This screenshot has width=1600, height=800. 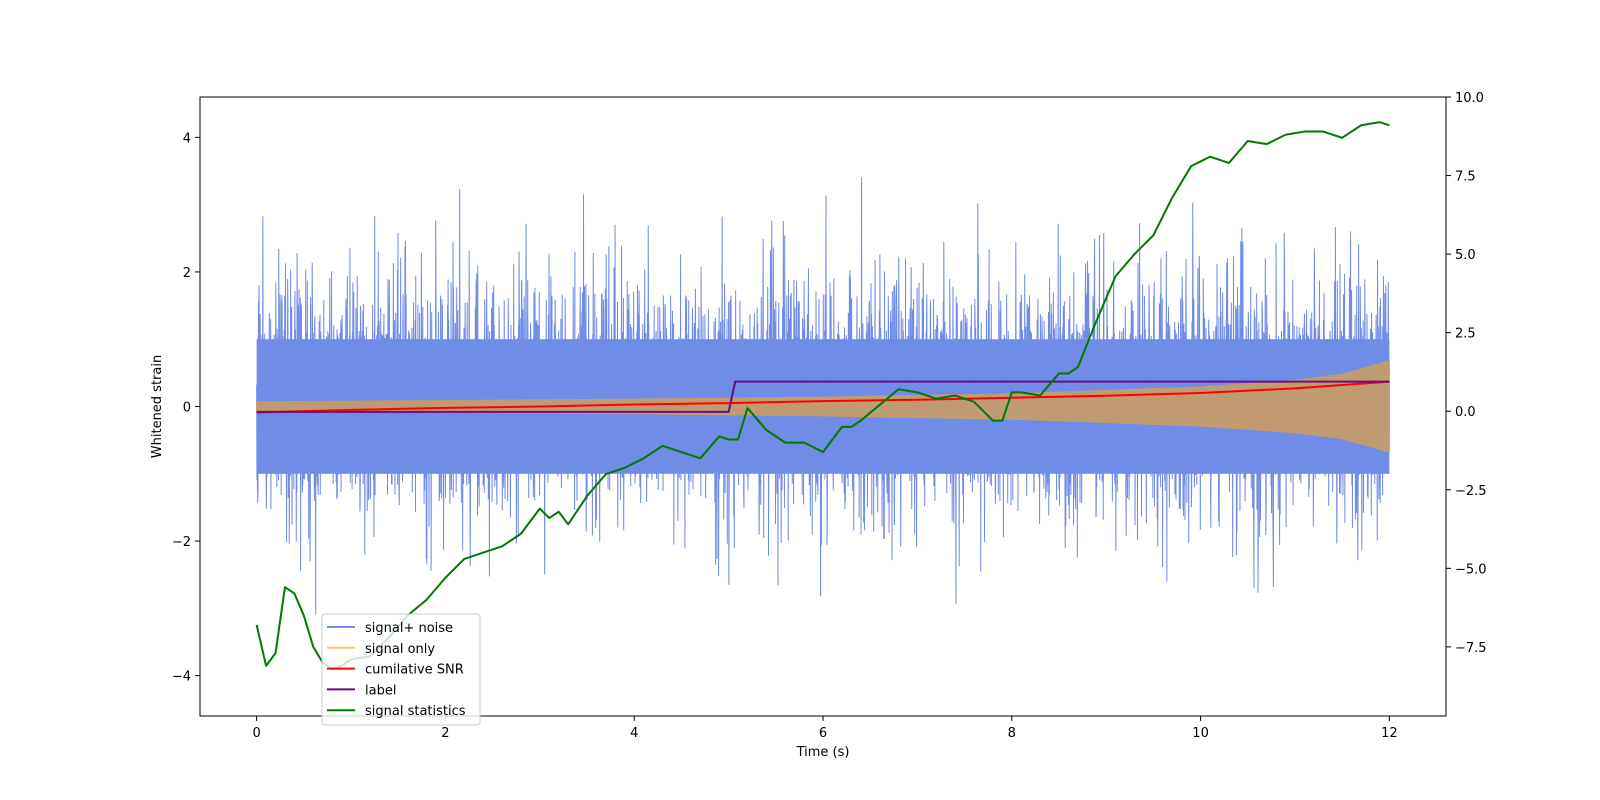 I want to click on y-axis-left: −4 −2 0 2 4, so click(x=186, y=408).